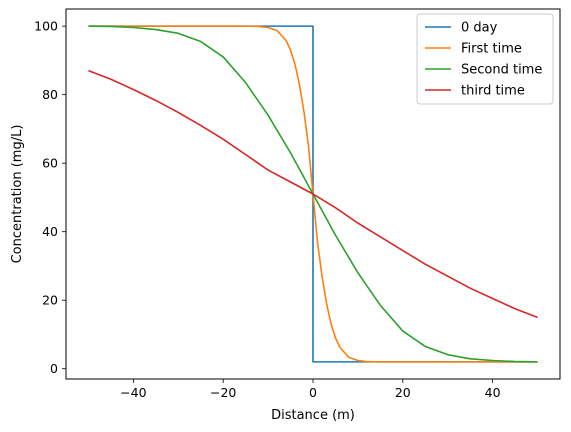  I want to click on y-tick-label: 0, so click(54, 368).